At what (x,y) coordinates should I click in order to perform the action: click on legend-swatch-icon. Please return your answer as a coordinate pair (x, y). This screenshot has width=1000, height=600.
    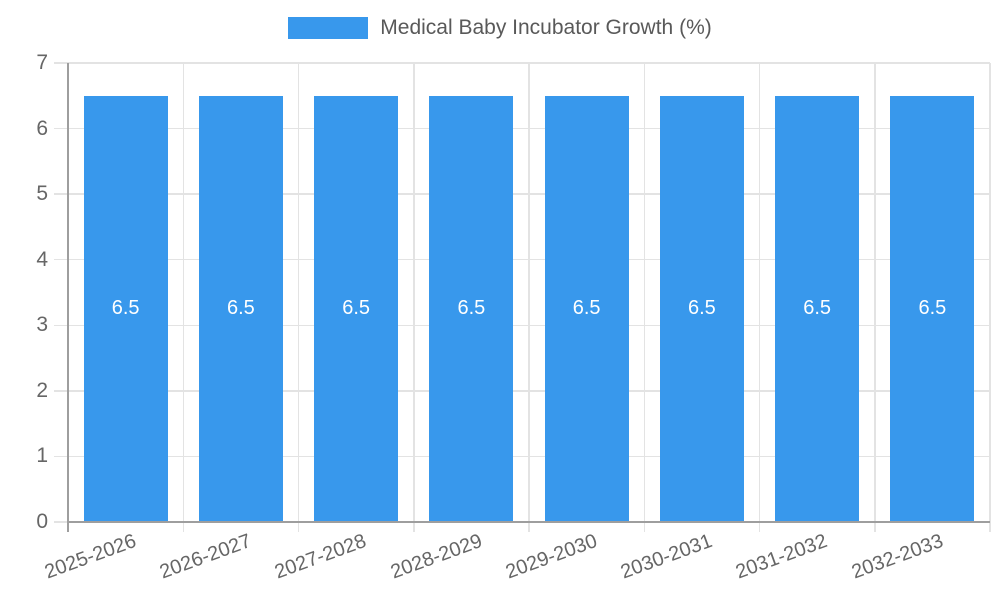
    Looking at the image, I should click on (328, 28).